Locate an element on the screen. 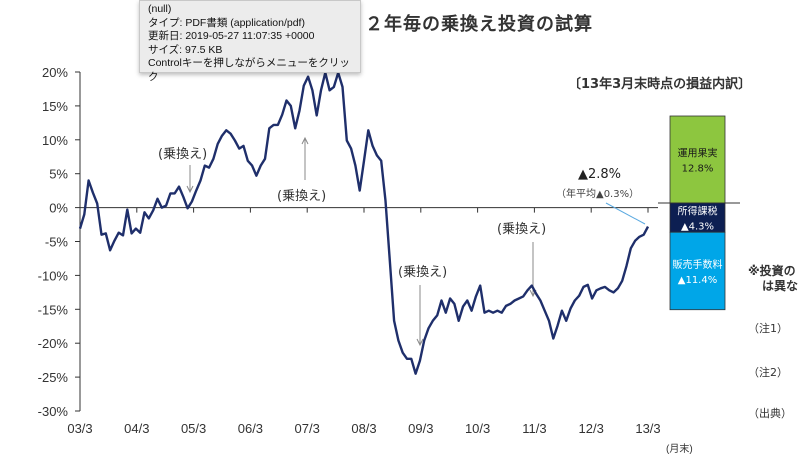 The width and height of the screenshot is (801, 457). x-tick-label: 06/3 is located at coordinates (250, 428).